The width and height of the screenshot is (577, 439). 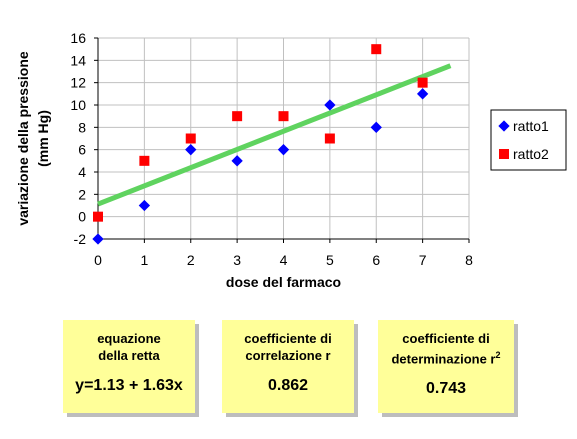 What do you see at coordinates (237, 260) in the screenshot?
I see `x-tick-label: 3` at bounding box center [237, 260].